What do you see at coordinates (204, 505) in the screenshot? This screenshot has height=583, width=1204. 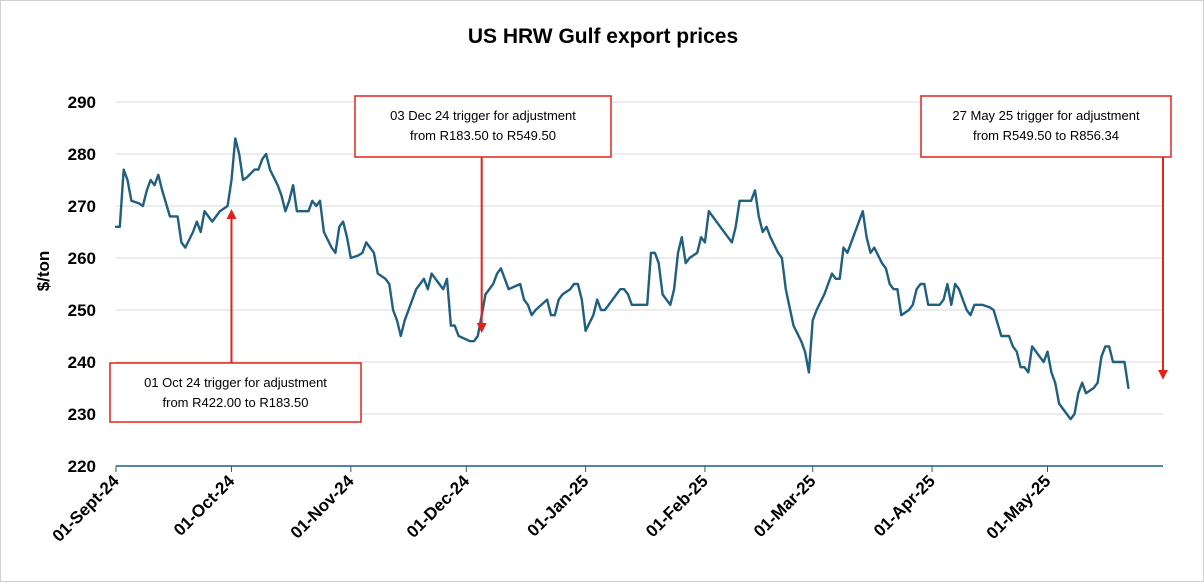 I see `x-tick-label: 01-Oct-24` at bounding box center [204, 505].